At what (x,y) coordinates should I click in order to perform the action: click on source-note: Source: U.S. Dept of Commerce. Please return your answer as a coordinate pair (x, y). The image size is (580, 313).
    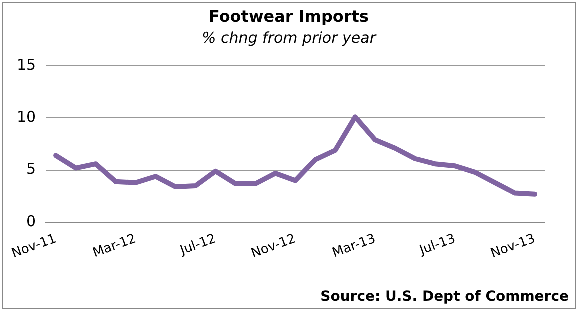
    Looking at the image, I should click on (444, 297).